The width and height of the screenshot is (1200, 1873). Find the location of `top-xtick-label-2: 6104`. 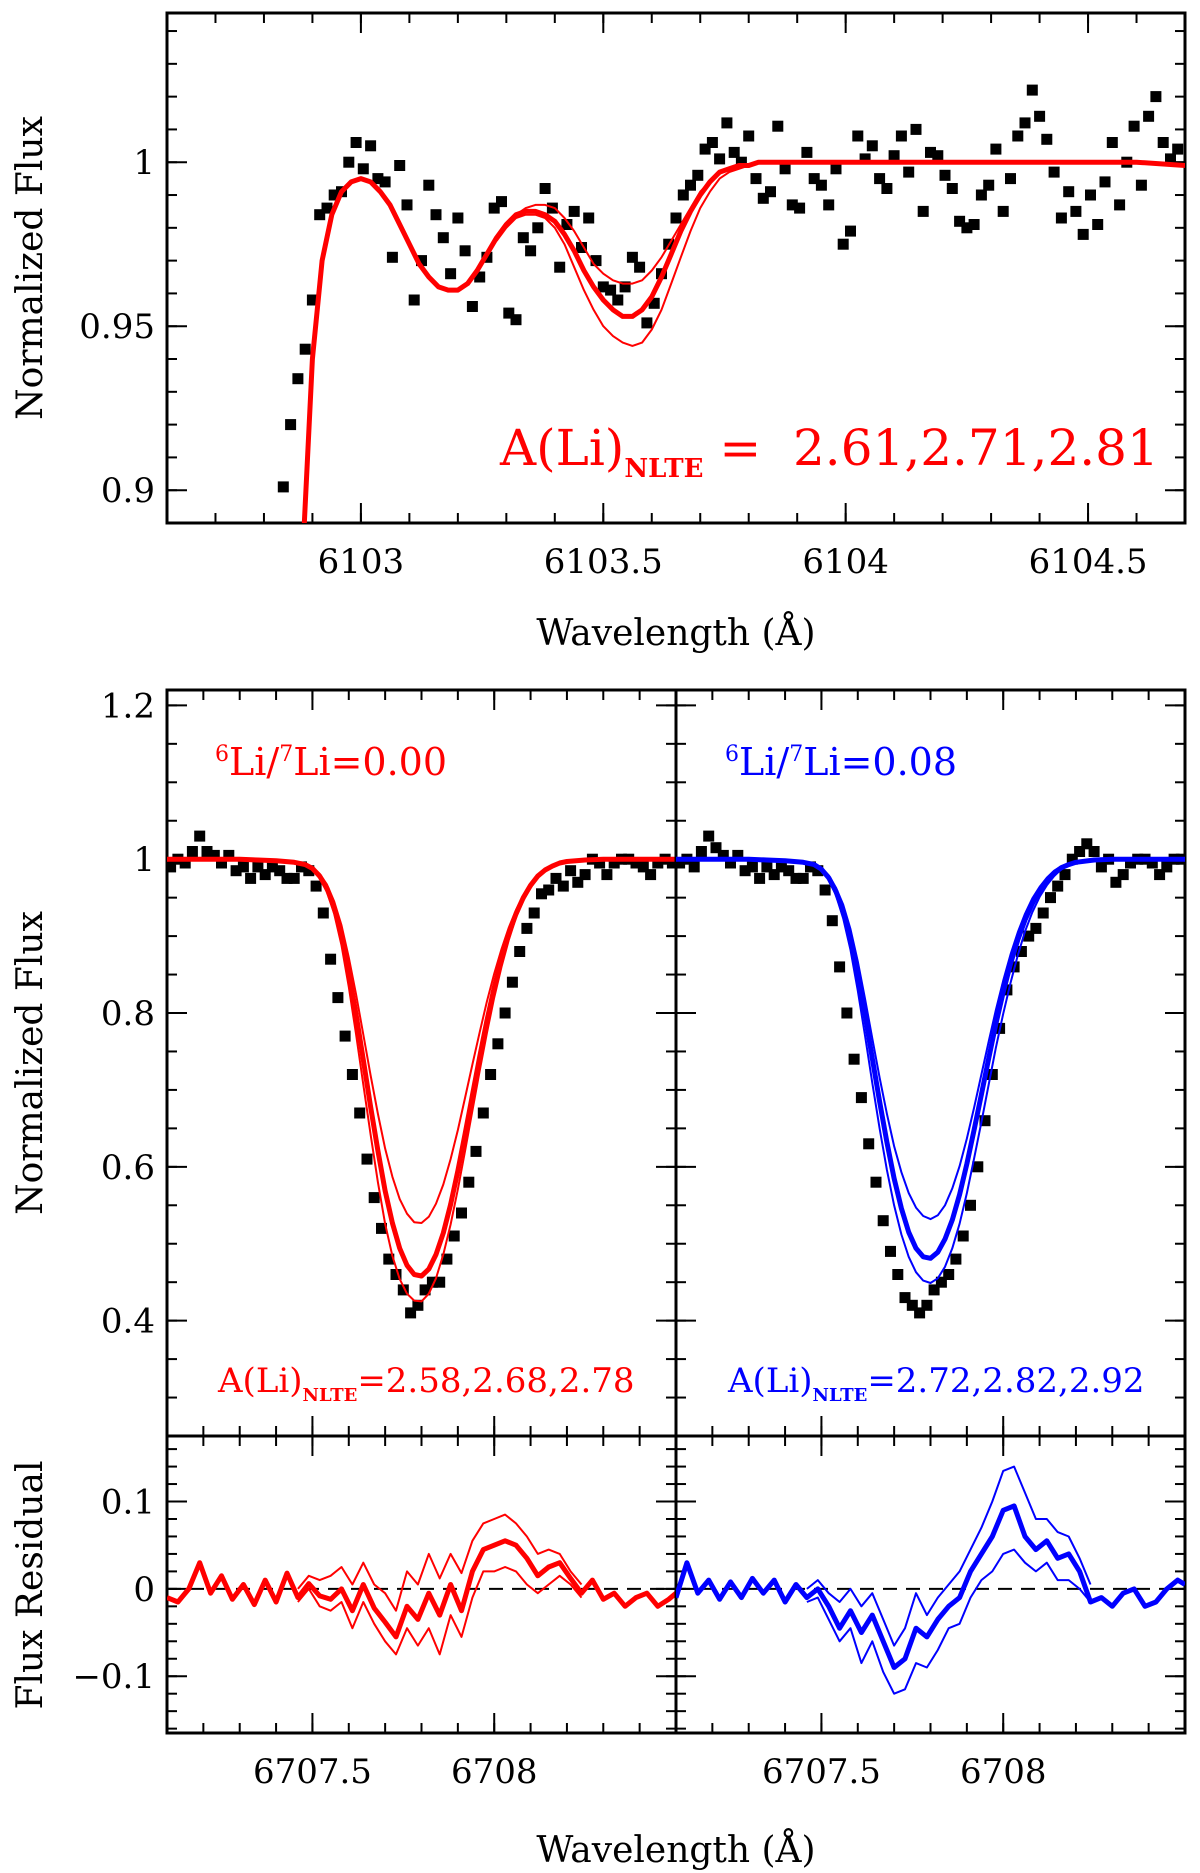

top-xtick-label-2: 6104 is located at coordinates (845, 562).